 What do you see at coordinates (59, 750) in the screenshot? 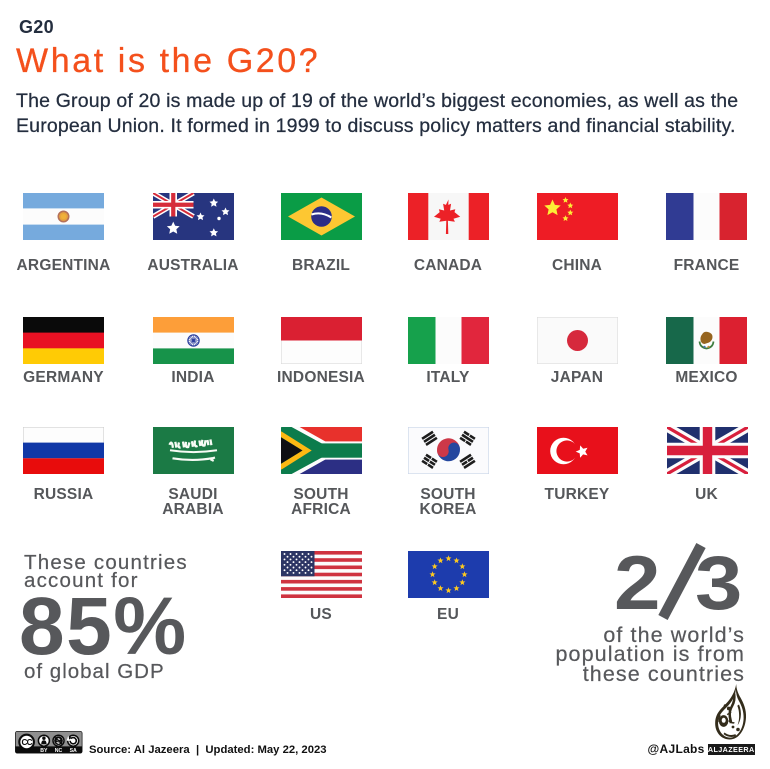
I see `svg-text: NC` at bounding box center [59, 750].